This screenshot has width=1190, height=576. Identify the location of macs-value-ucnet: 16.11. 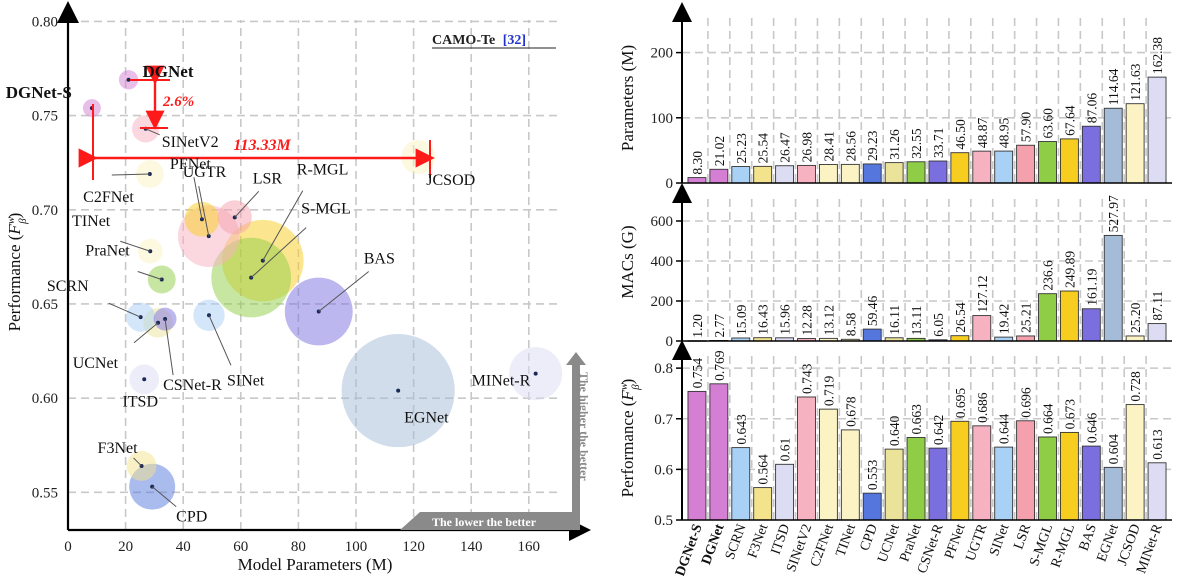
(894, 320).